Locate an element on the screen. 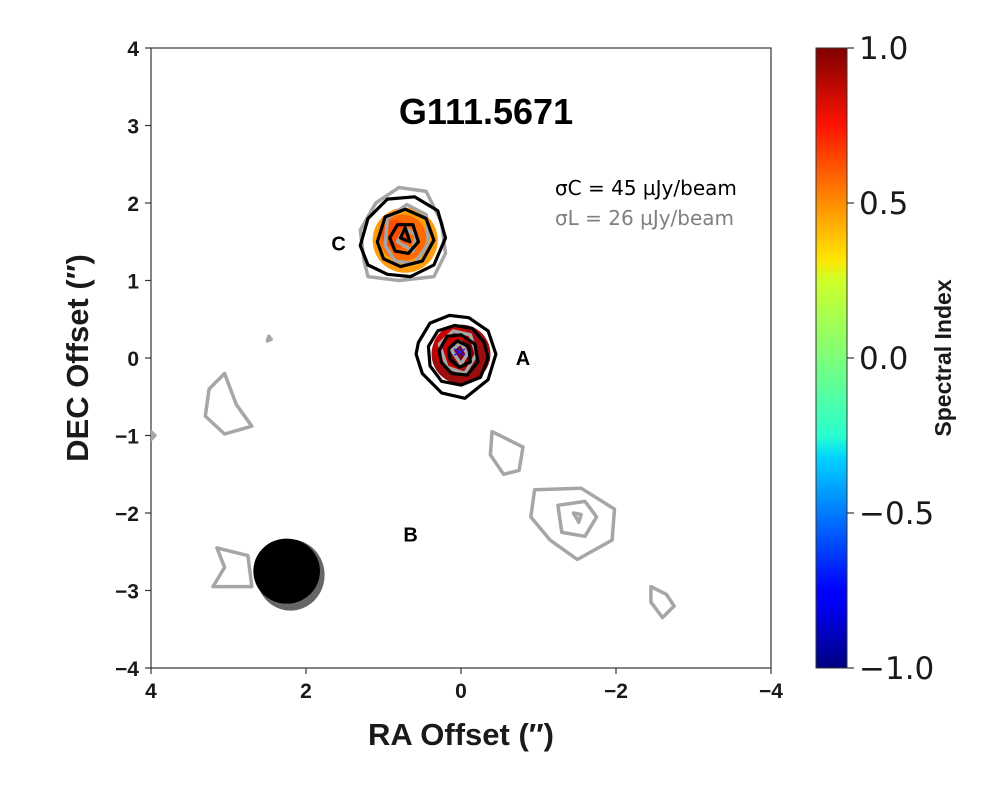  y-axis-ticks: 4 3 2 1 0 −1 −2 −3 −4 is located at coordinates (133, 359).